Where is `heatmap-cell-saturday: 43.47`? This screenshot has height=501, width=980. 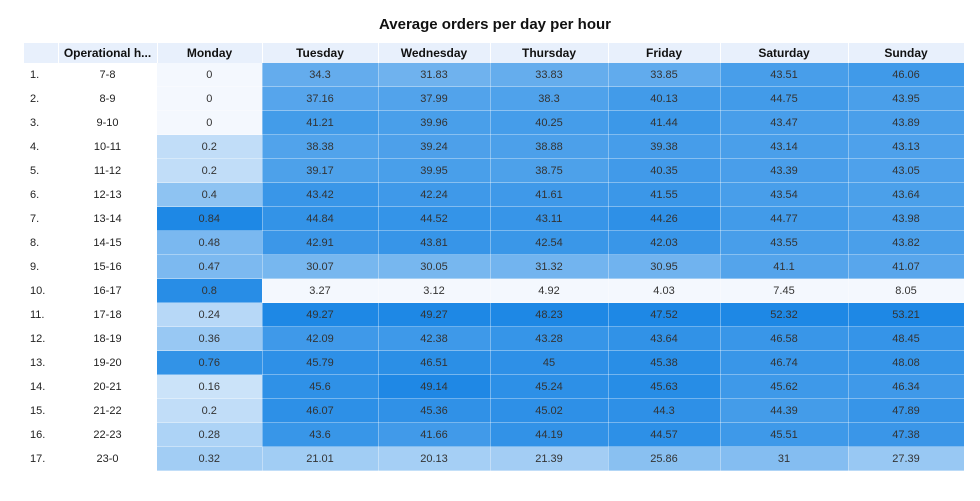
heatmap-cell-saturday: 43.47 is located at coordinates (784, 122).